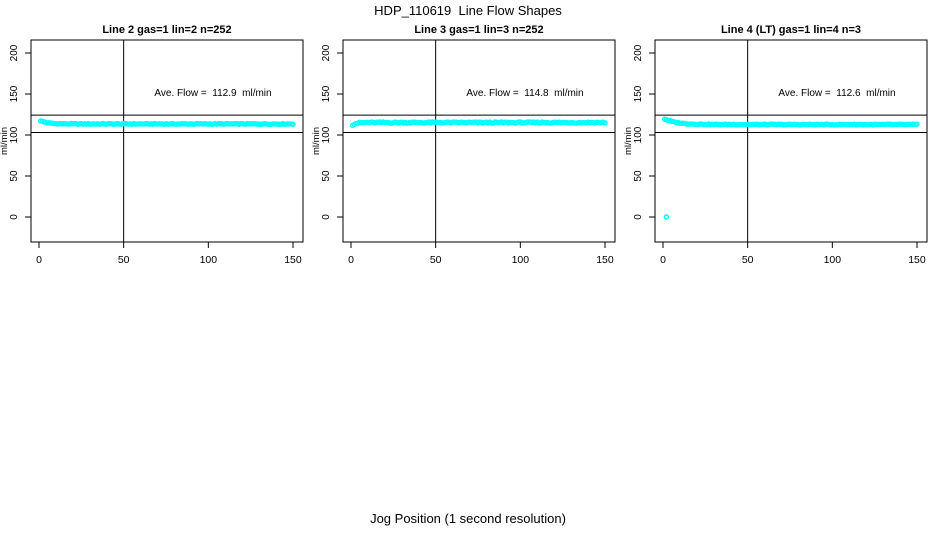 This screenshot has width=936, height=540. What do you see at coordinates (791, 30) in the screenshot?
I see `panel-title: Line 4 (LT) gas=1 lin=4 n=3` at bounding box center [791, 30].